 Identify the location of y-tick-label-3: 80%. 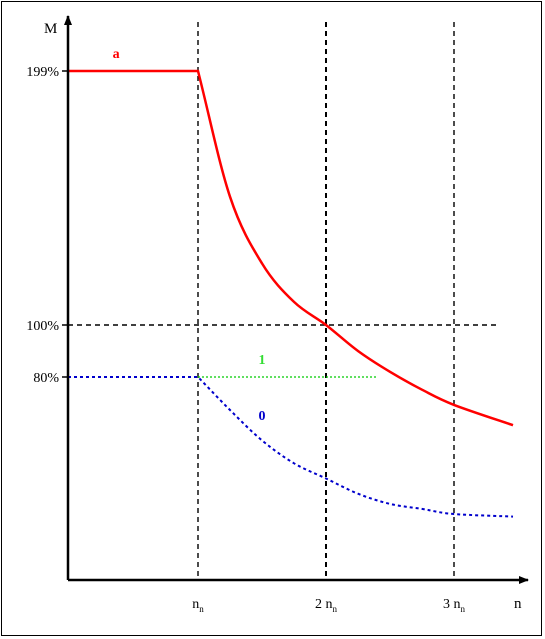
(46, 378).